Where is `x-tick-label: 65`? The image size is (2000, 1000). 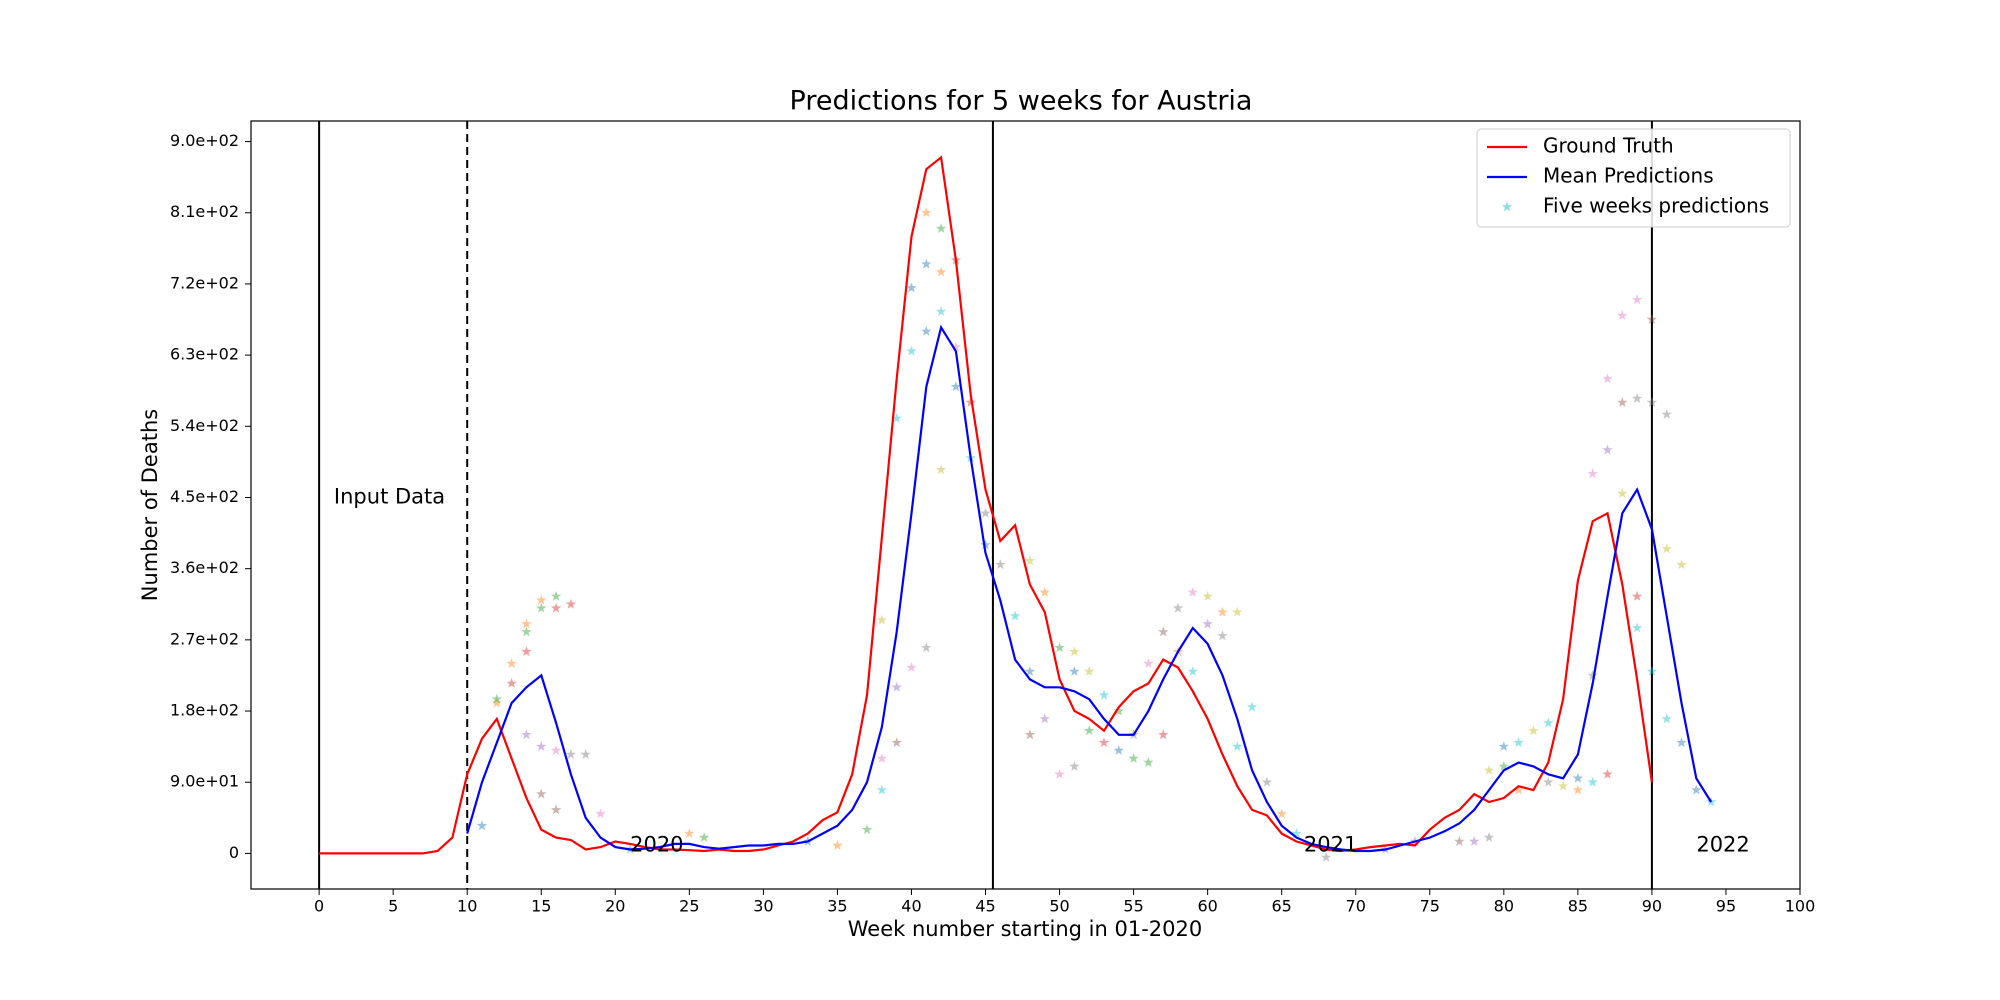
x-tick-label: 65 is located at coordinates (1282, 906).